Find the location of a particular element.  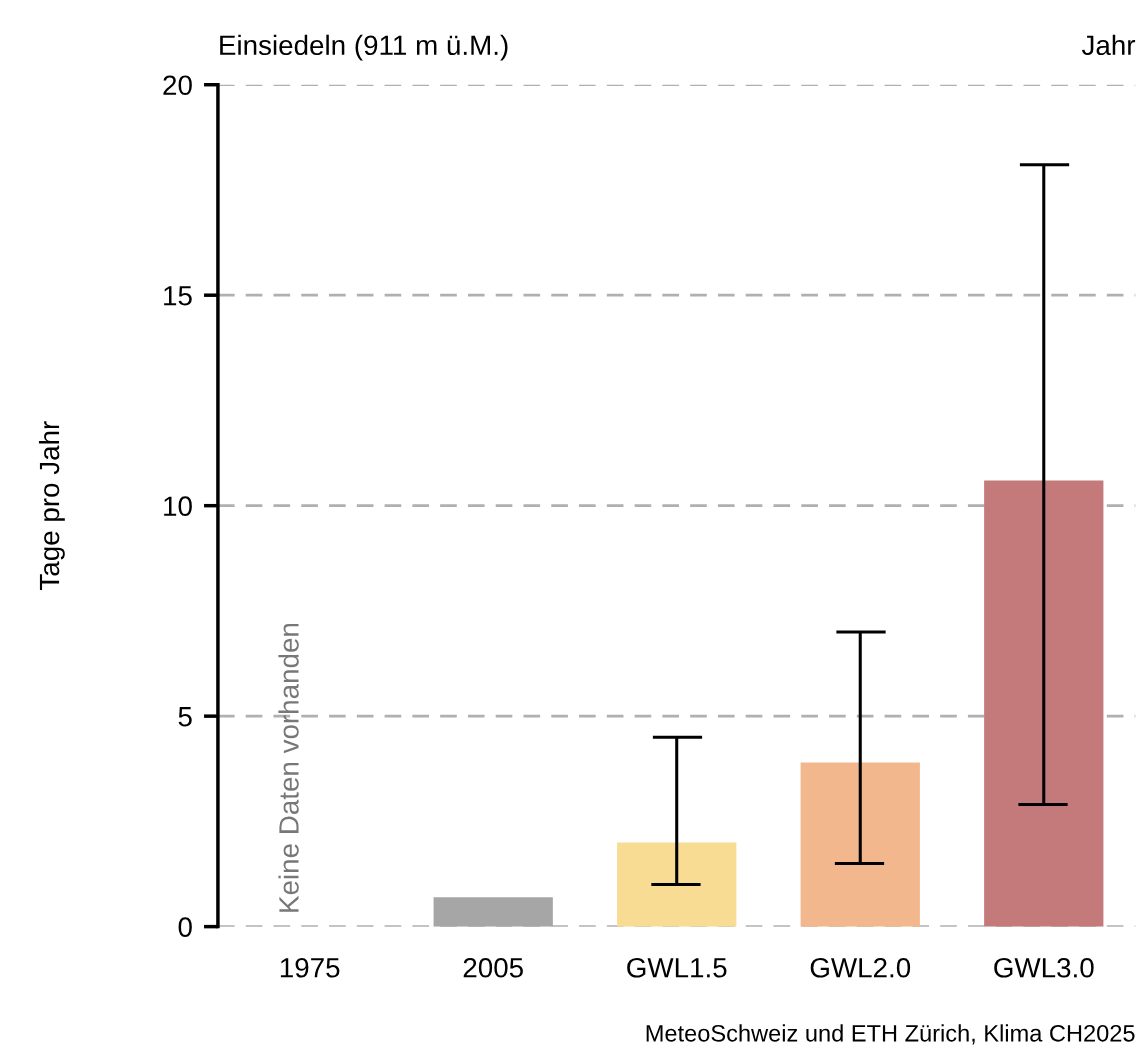

y-axis-title: Tage pro Jahr is located at coordinates (51, 505).